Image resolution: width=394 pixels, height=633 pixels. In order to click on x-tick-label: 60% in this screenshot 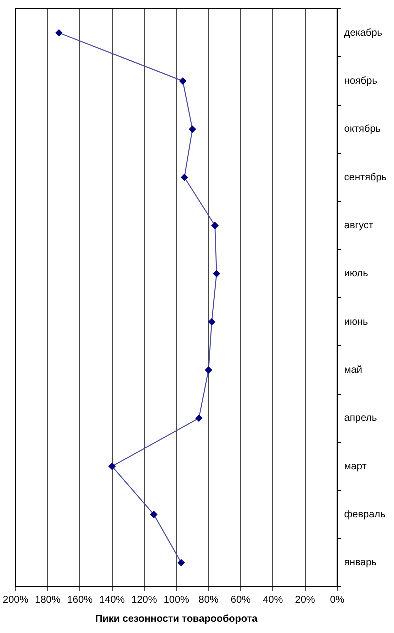, I will do `click(241, 600)`.